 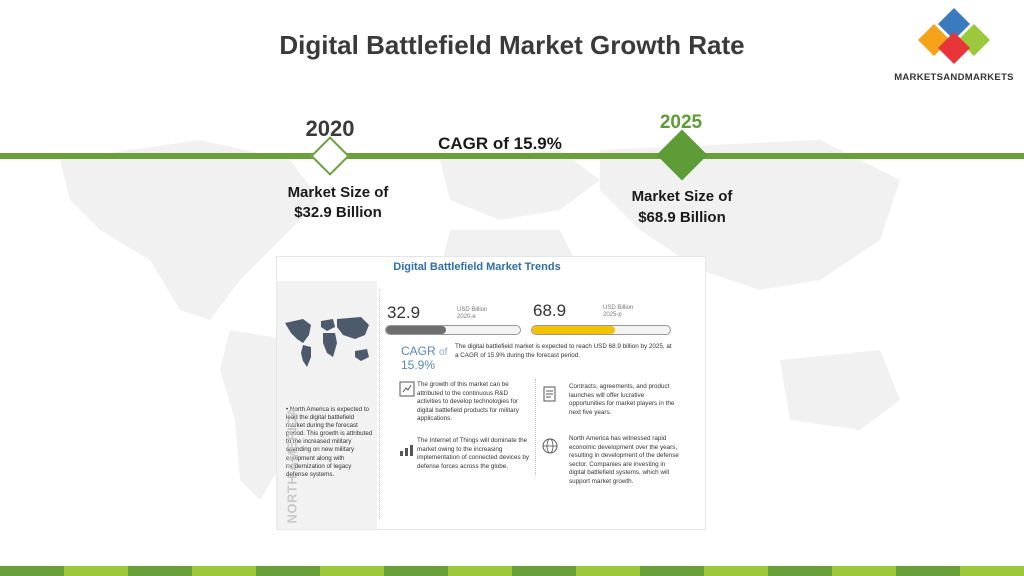 I want to click on value-start-unit: USD Billion 2020-e, so click(x=472, y=314).